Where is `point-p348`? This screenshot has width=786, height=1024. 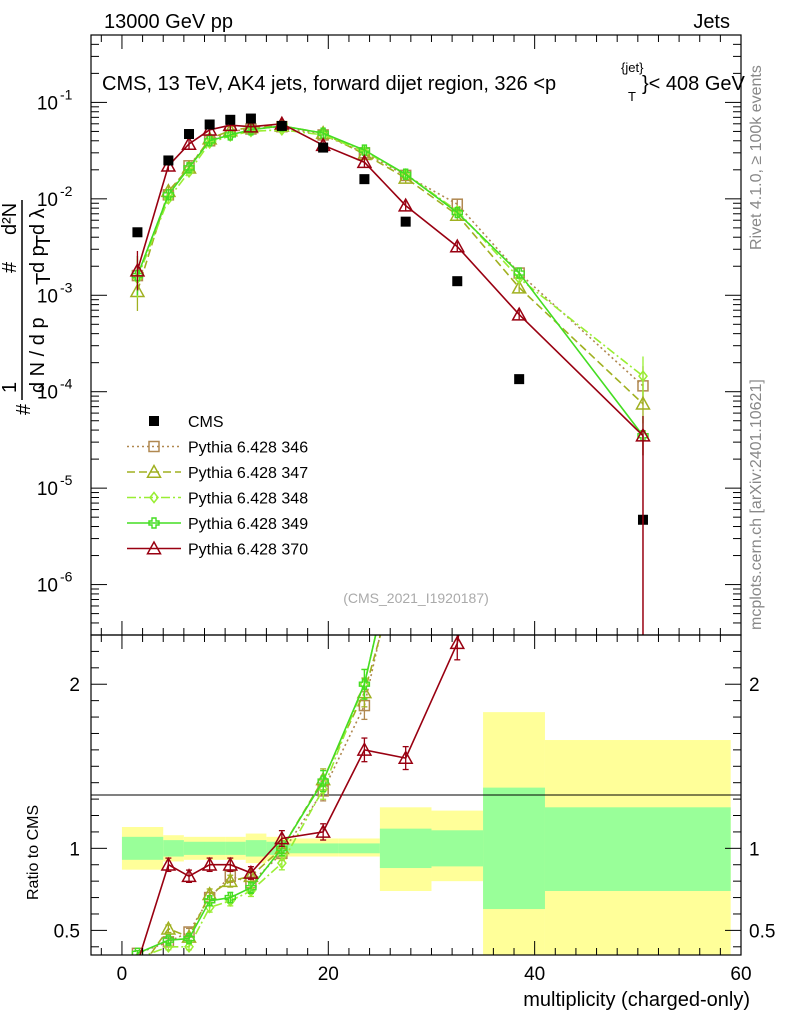
point-p348 is located at coordinates (209, 143).